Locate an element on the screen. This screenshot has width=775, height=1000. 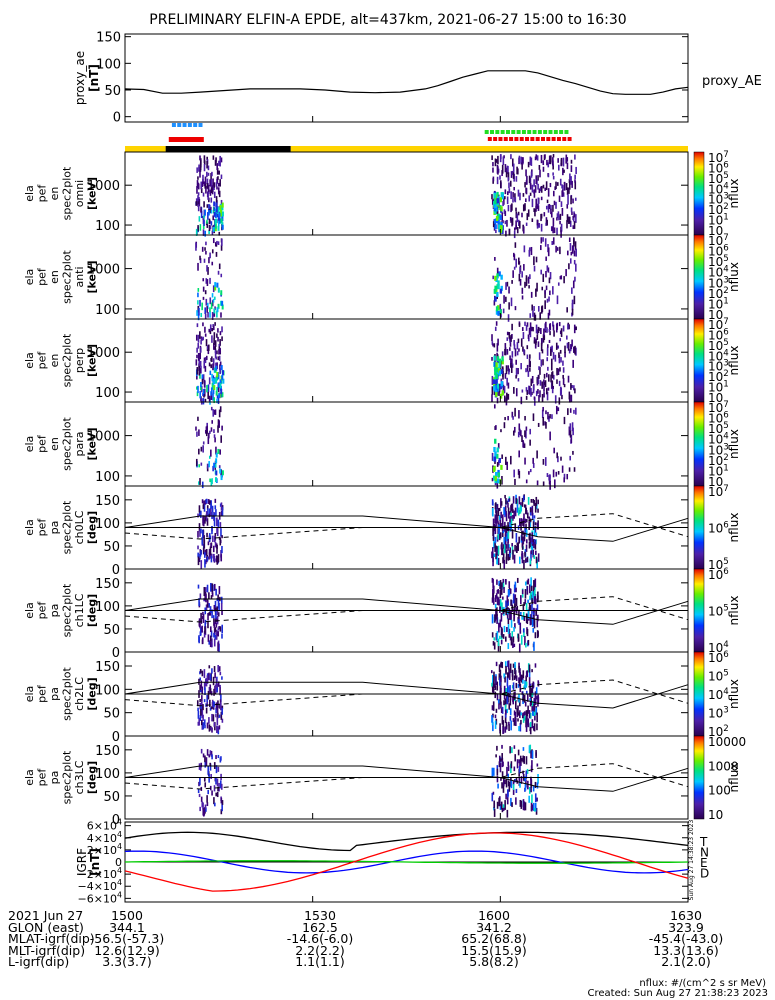
panel-ylabel-line: omni is located at coordinates (79, 193).